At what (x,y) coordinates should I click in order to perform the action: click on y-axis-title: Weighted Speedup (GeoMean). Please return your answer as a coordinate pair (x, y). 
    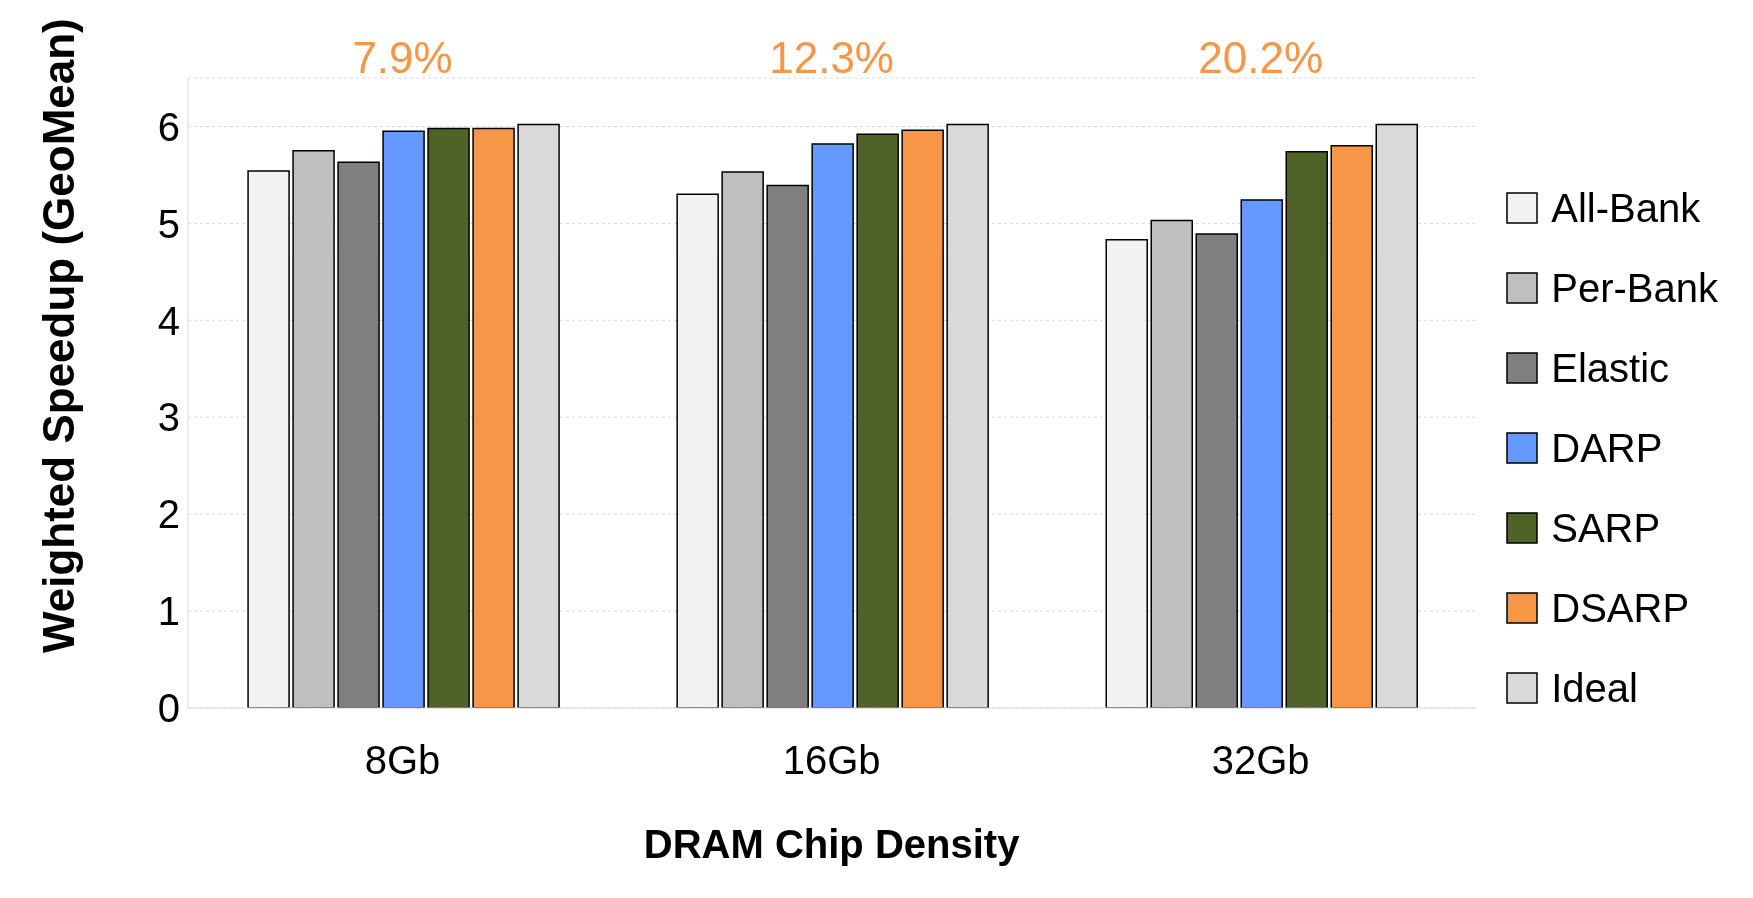
    Looking at the image, I should click on (58, 335).